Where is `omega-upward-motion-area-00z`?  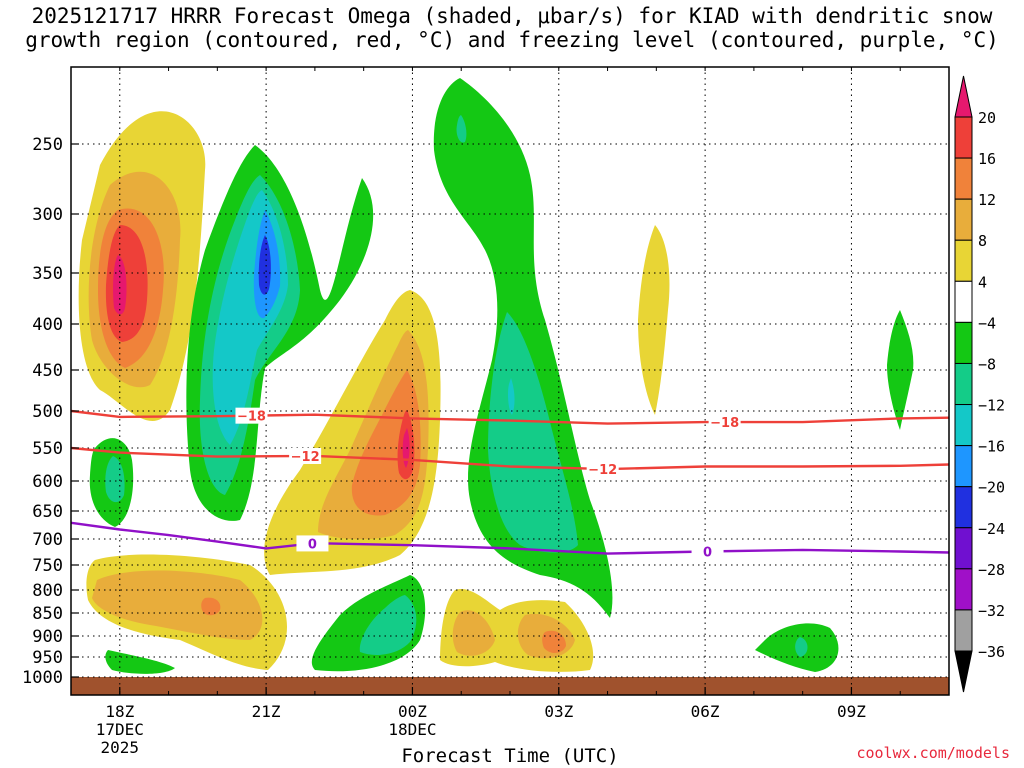
omega-upward-motion-area-00z is located at coordinates (352, 432).